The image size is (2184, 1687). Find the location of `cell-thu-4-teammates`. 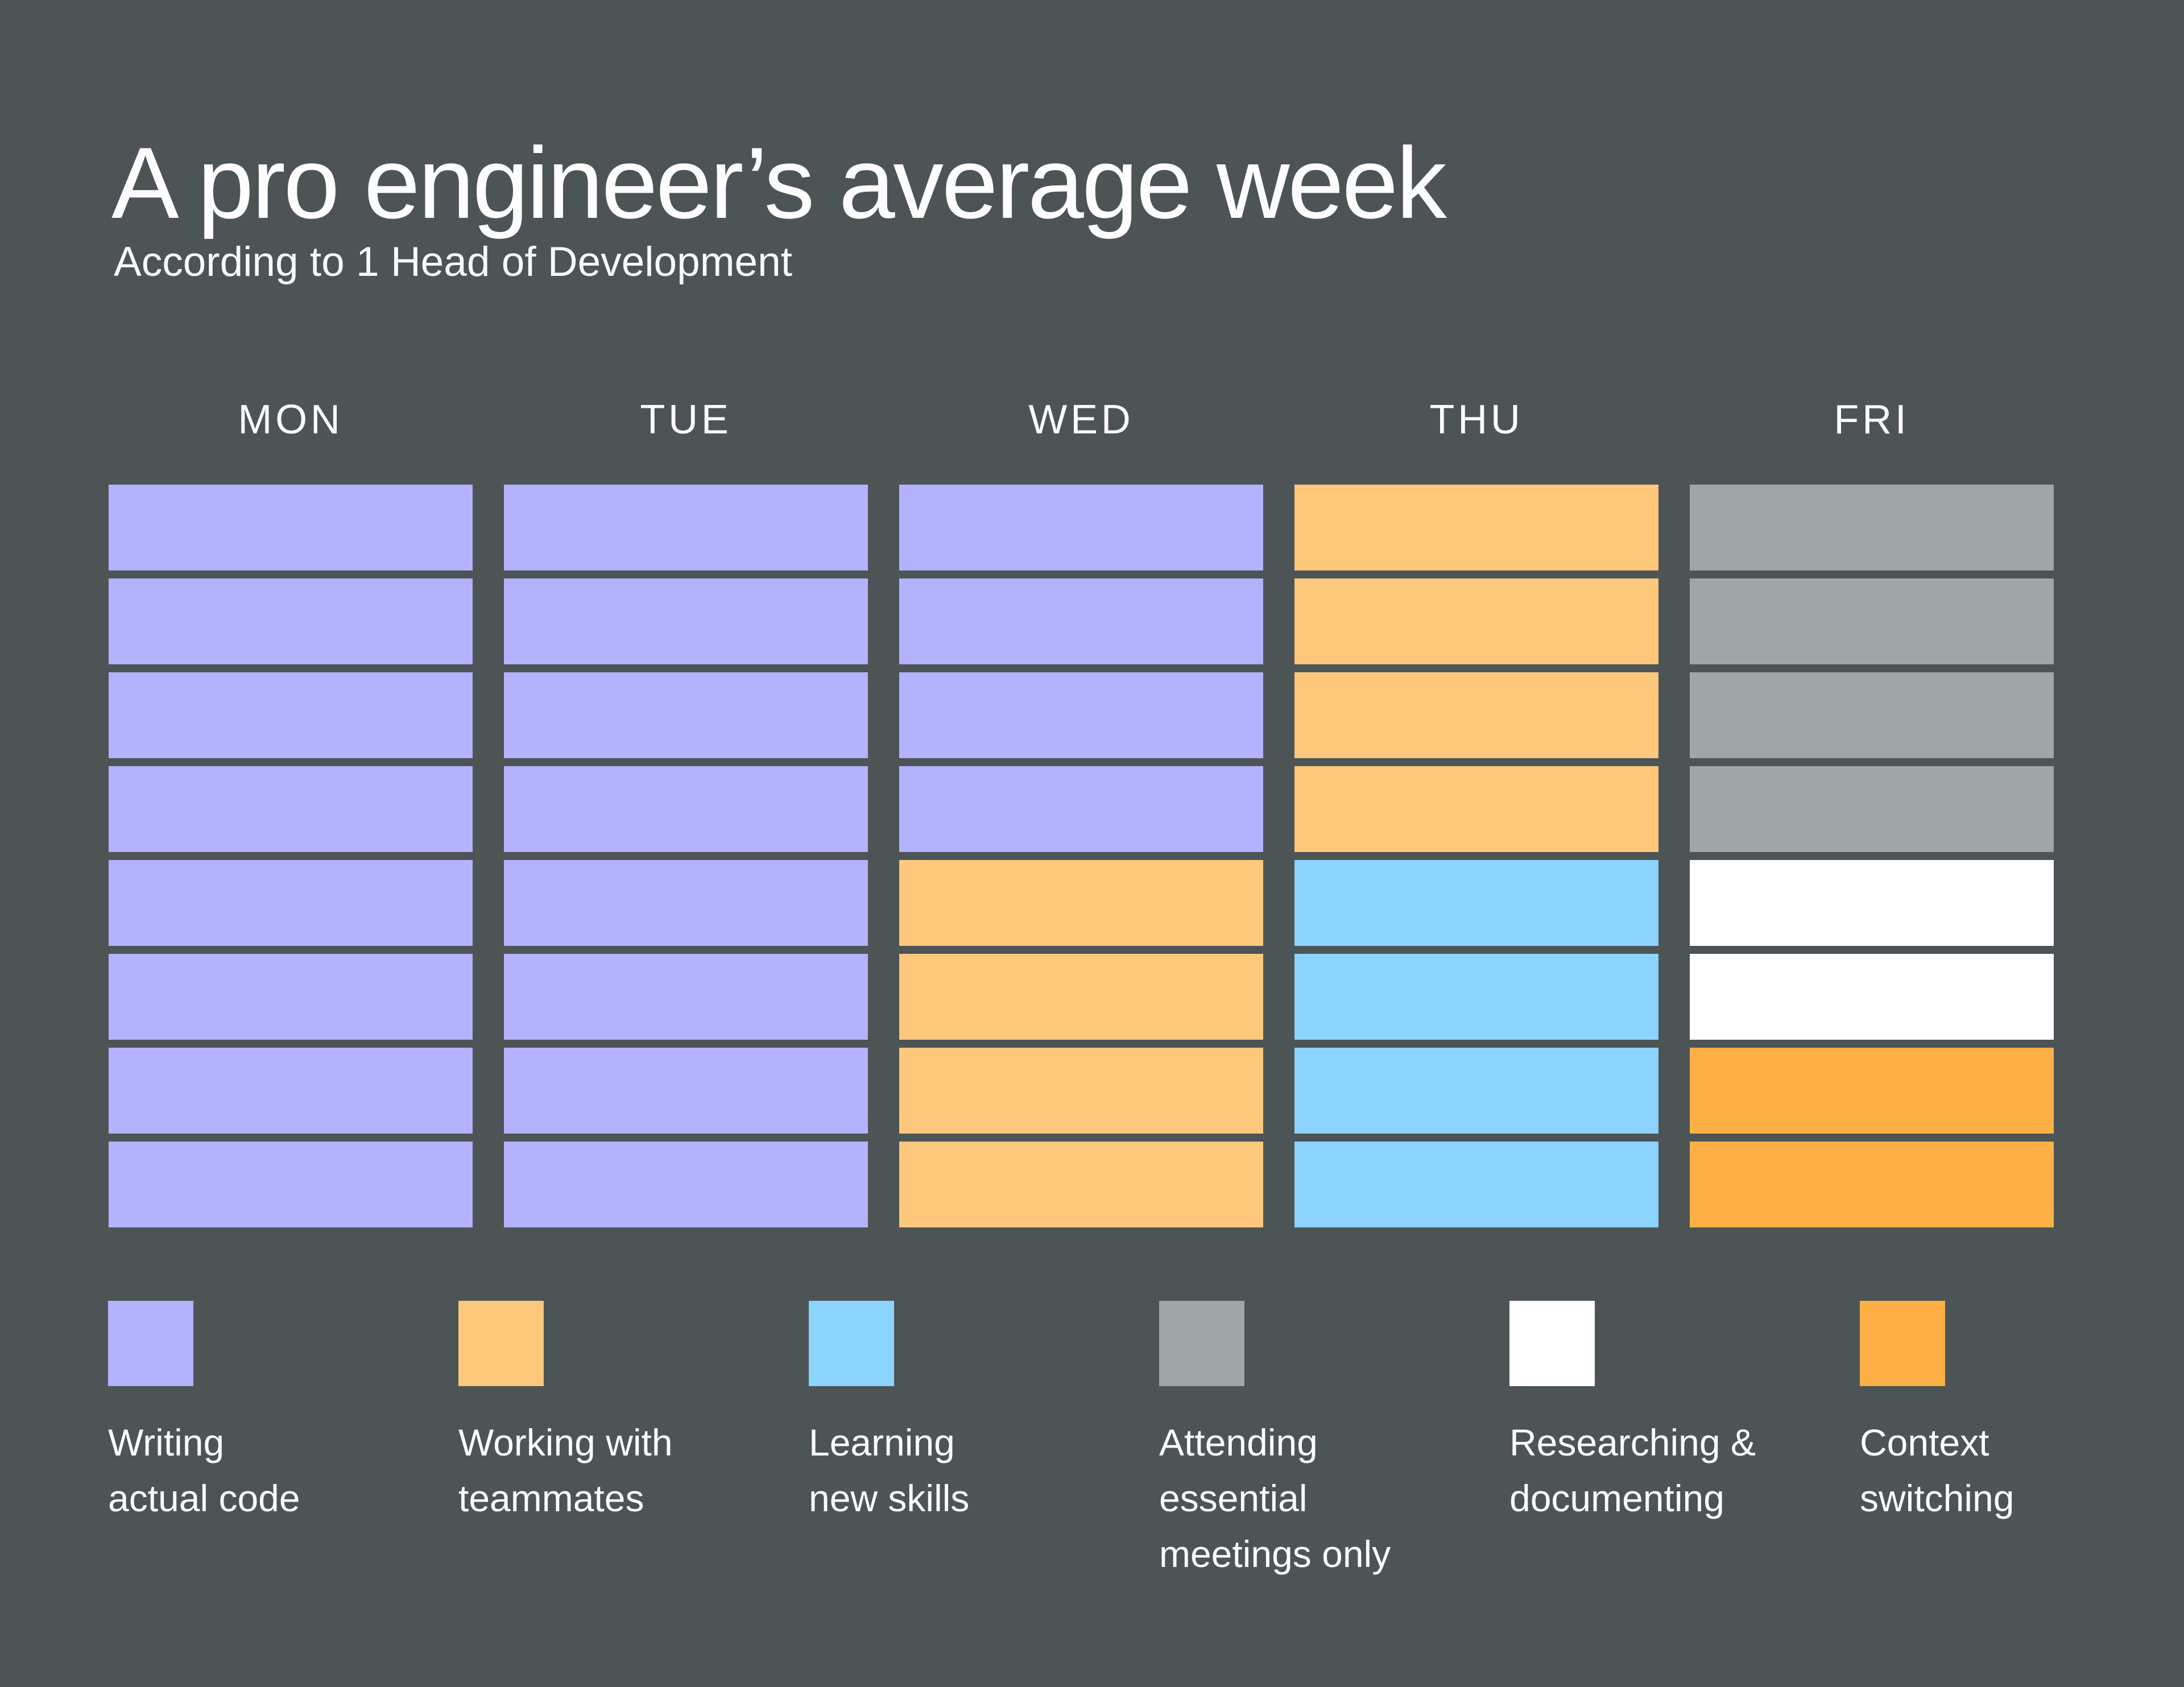

cell-thu-4-teammates is located at coordinates (1476, 809).